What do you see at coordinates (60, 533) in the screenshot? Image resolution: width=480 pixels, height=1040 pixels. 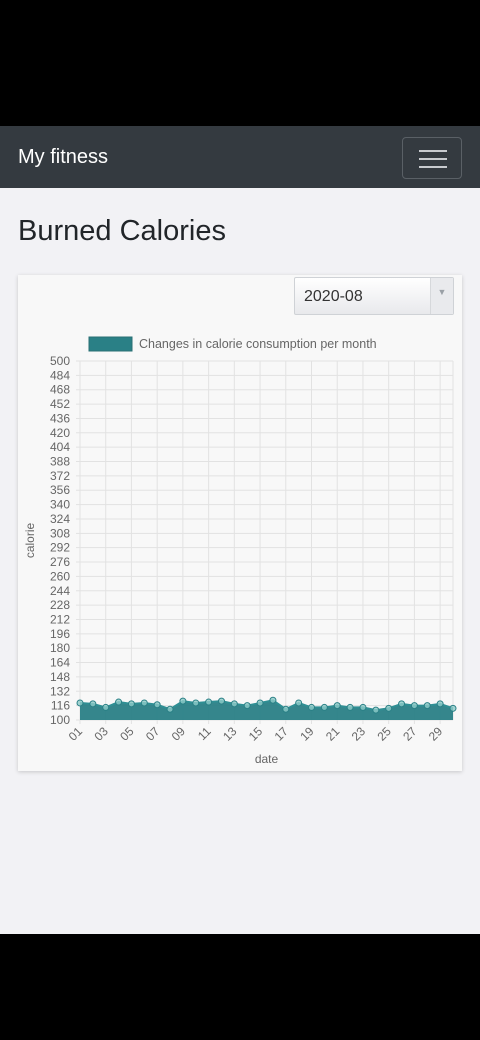 I see `y-tick-label: 308` at bounding box center [60, 533].